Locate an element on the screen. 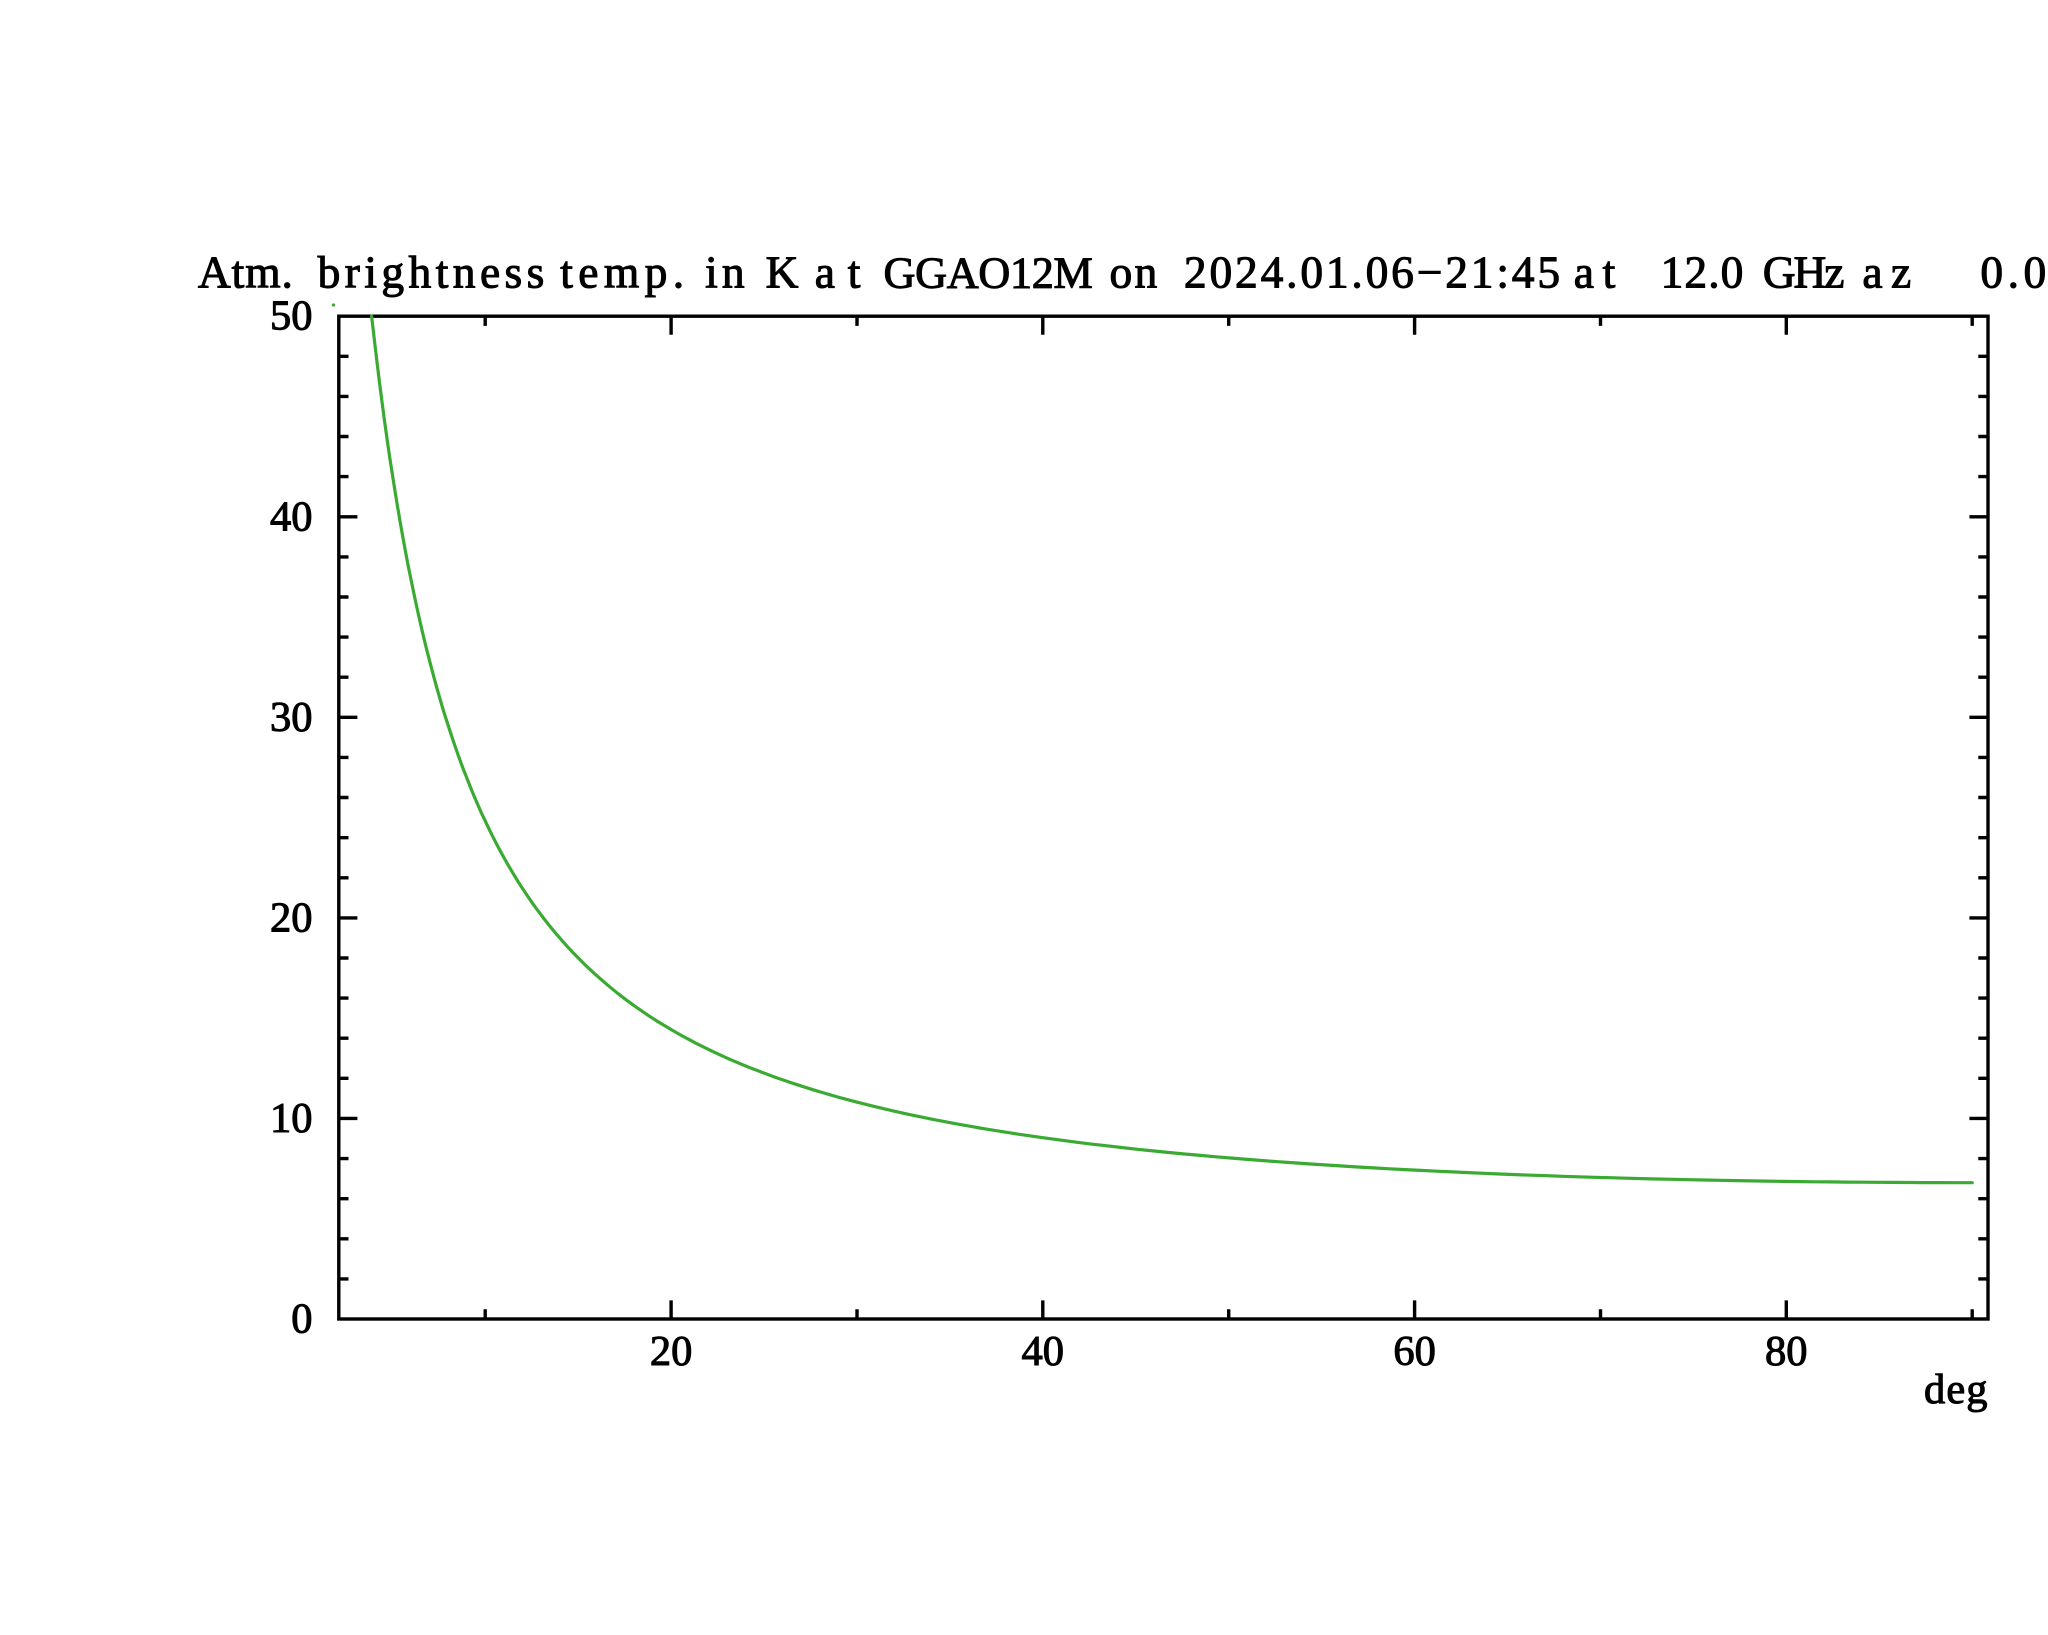 The height and width of the screenshot is (1635, 2048). svg-text: 12.0 is located at coordinates (1702, 271).